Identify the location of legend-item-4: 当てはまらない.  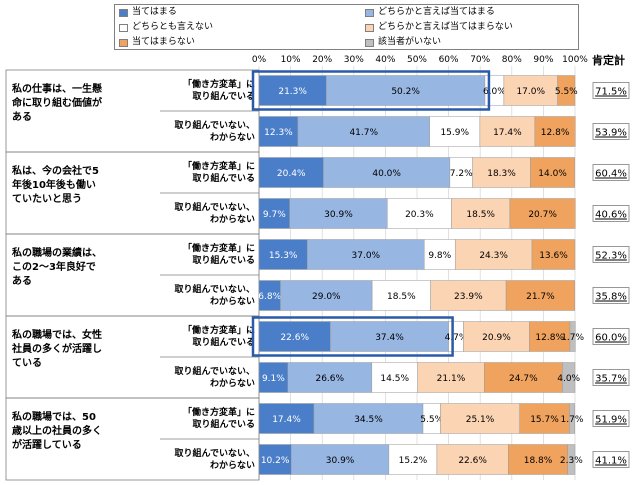
(157, 42).